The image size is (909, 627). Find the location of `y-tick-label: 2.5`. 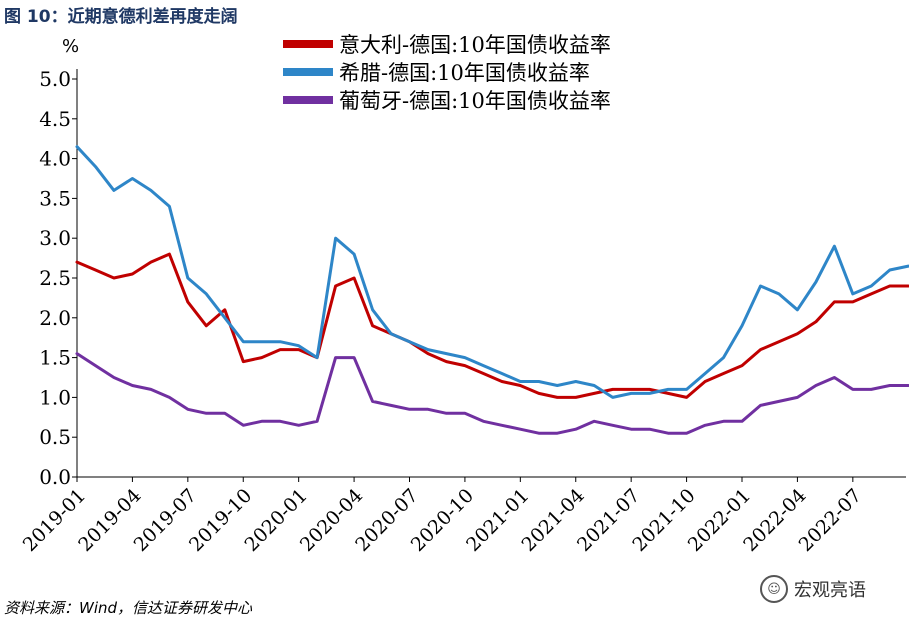

y-tick-label: 2.5 is located at coordinates (55, 278).